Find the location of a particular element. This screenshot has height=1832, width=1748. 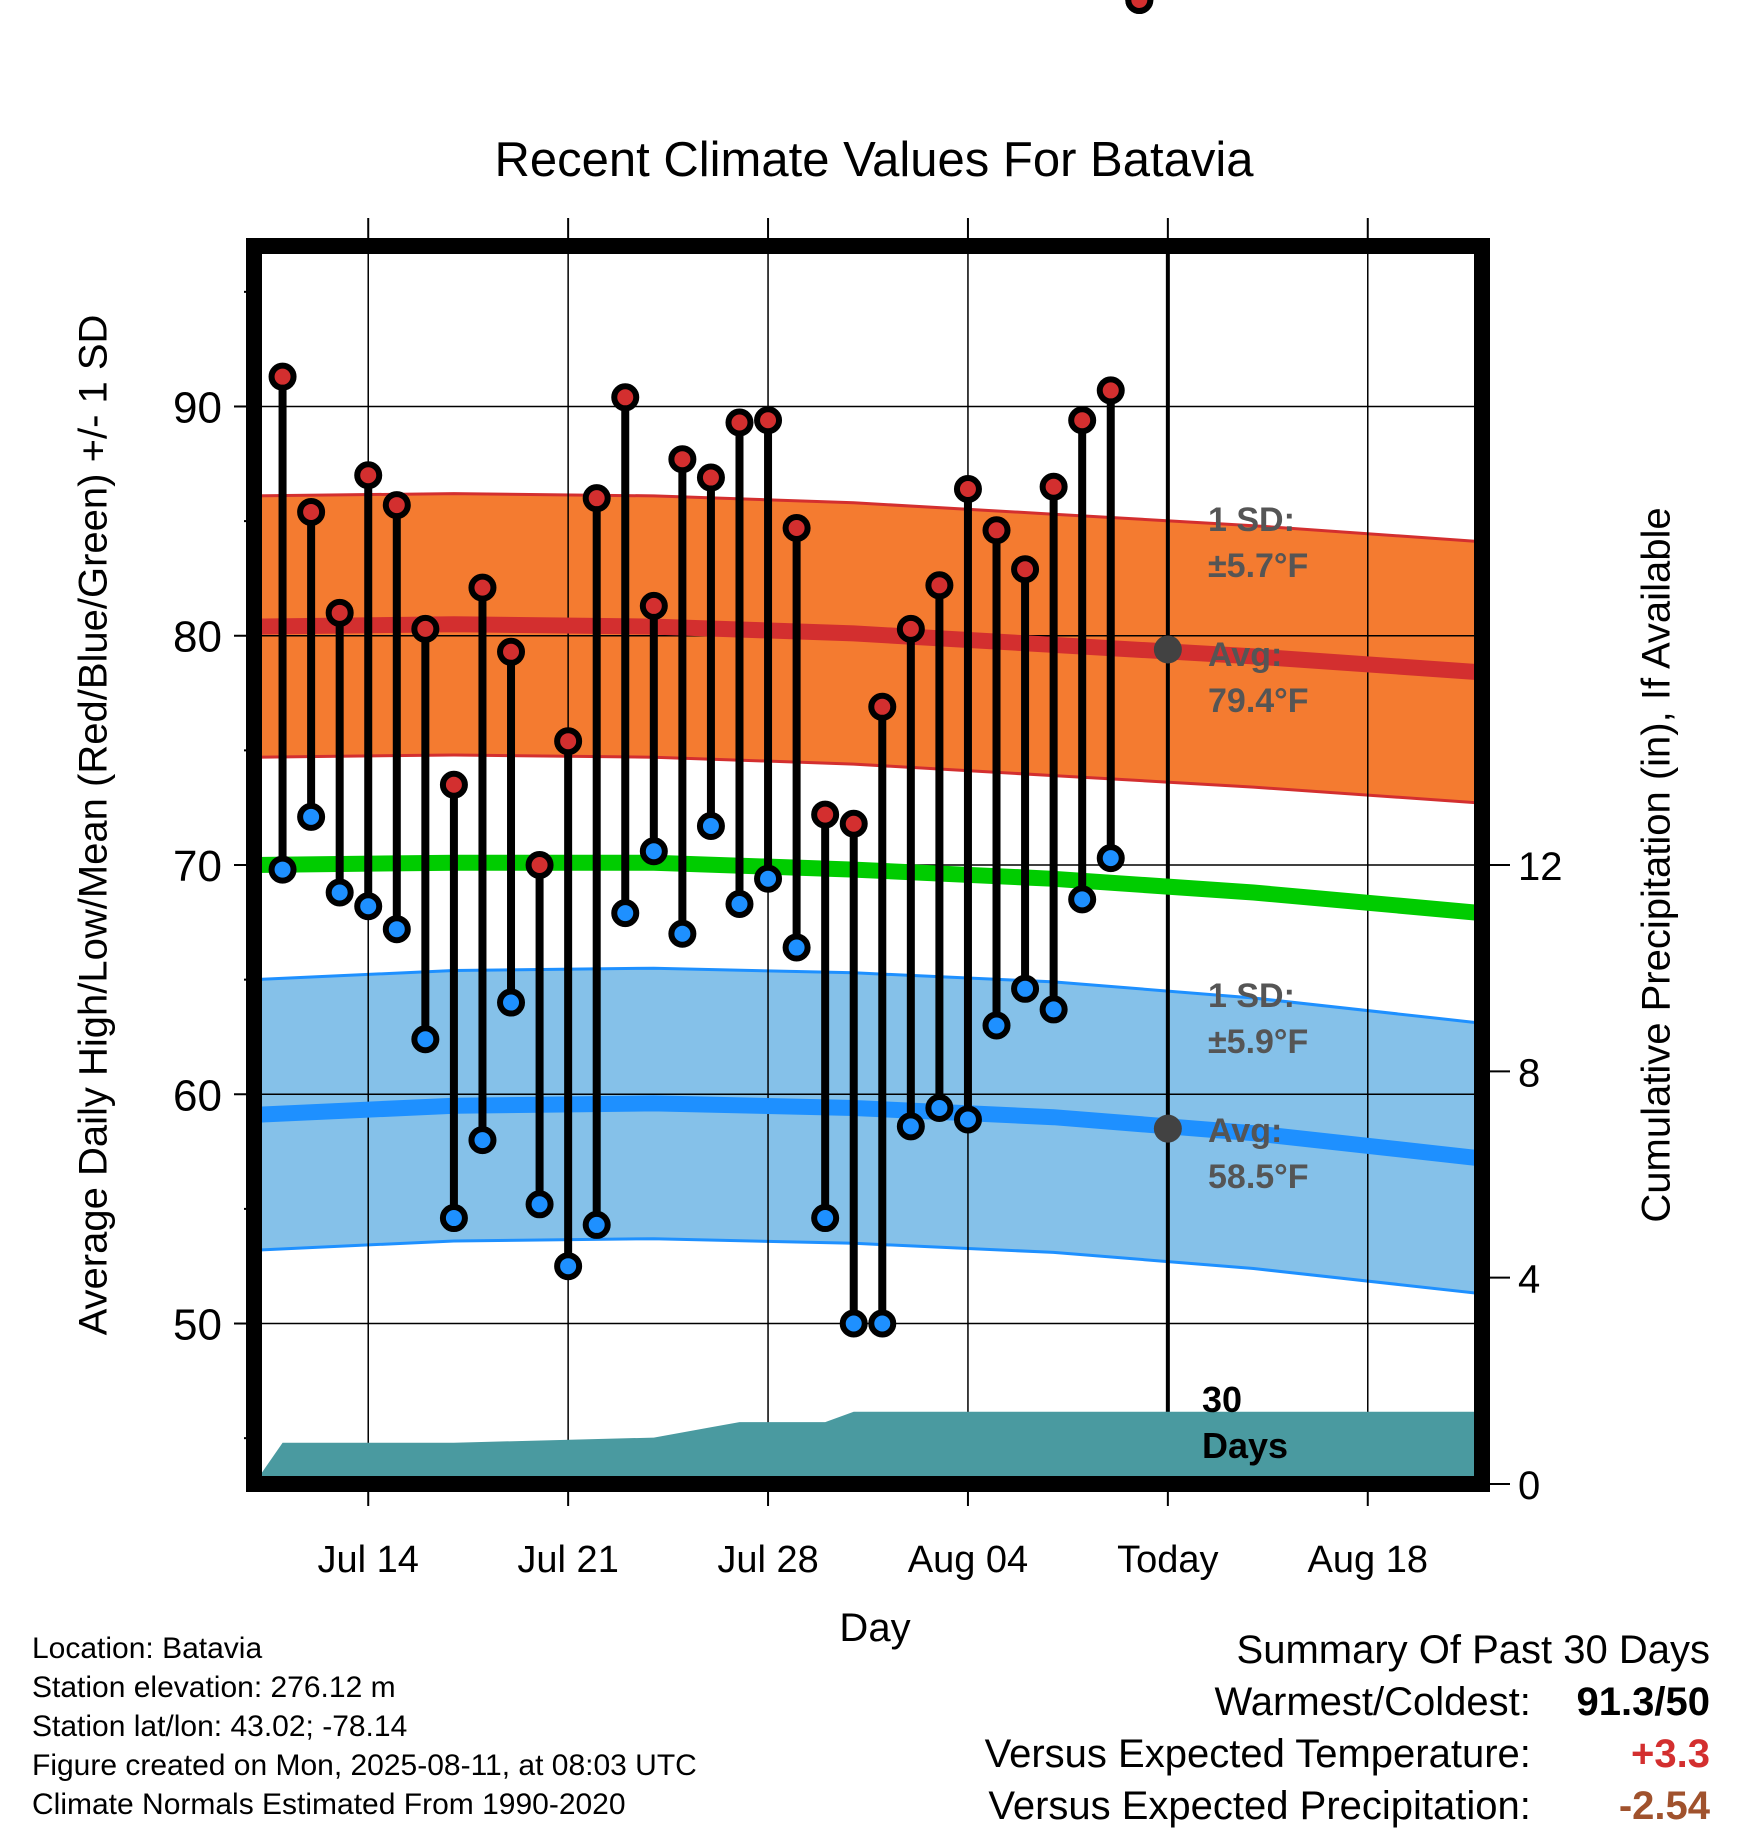

high-sd-band is located at coordinates (868, 648).